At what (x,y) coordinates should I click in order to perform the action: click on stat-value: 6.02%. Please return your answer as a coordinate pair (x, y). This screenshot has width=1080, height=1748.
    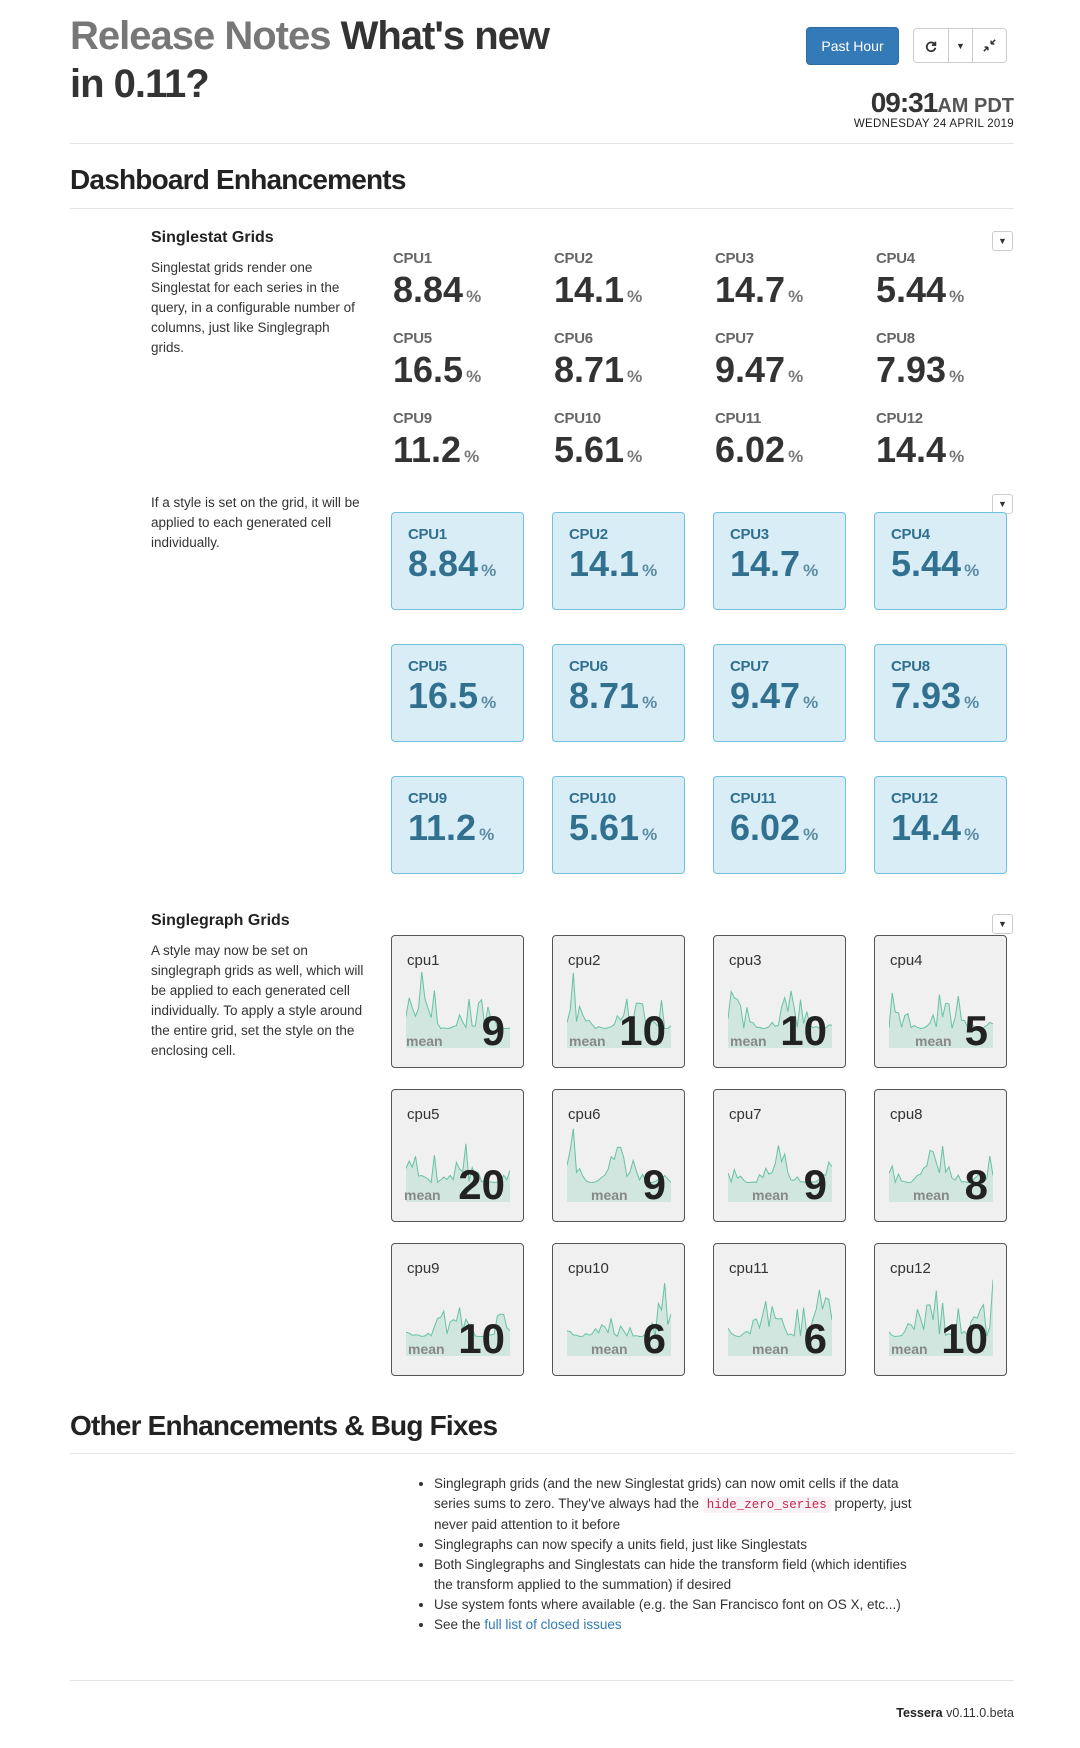
    Looking at the image, I should click on (759, 449).